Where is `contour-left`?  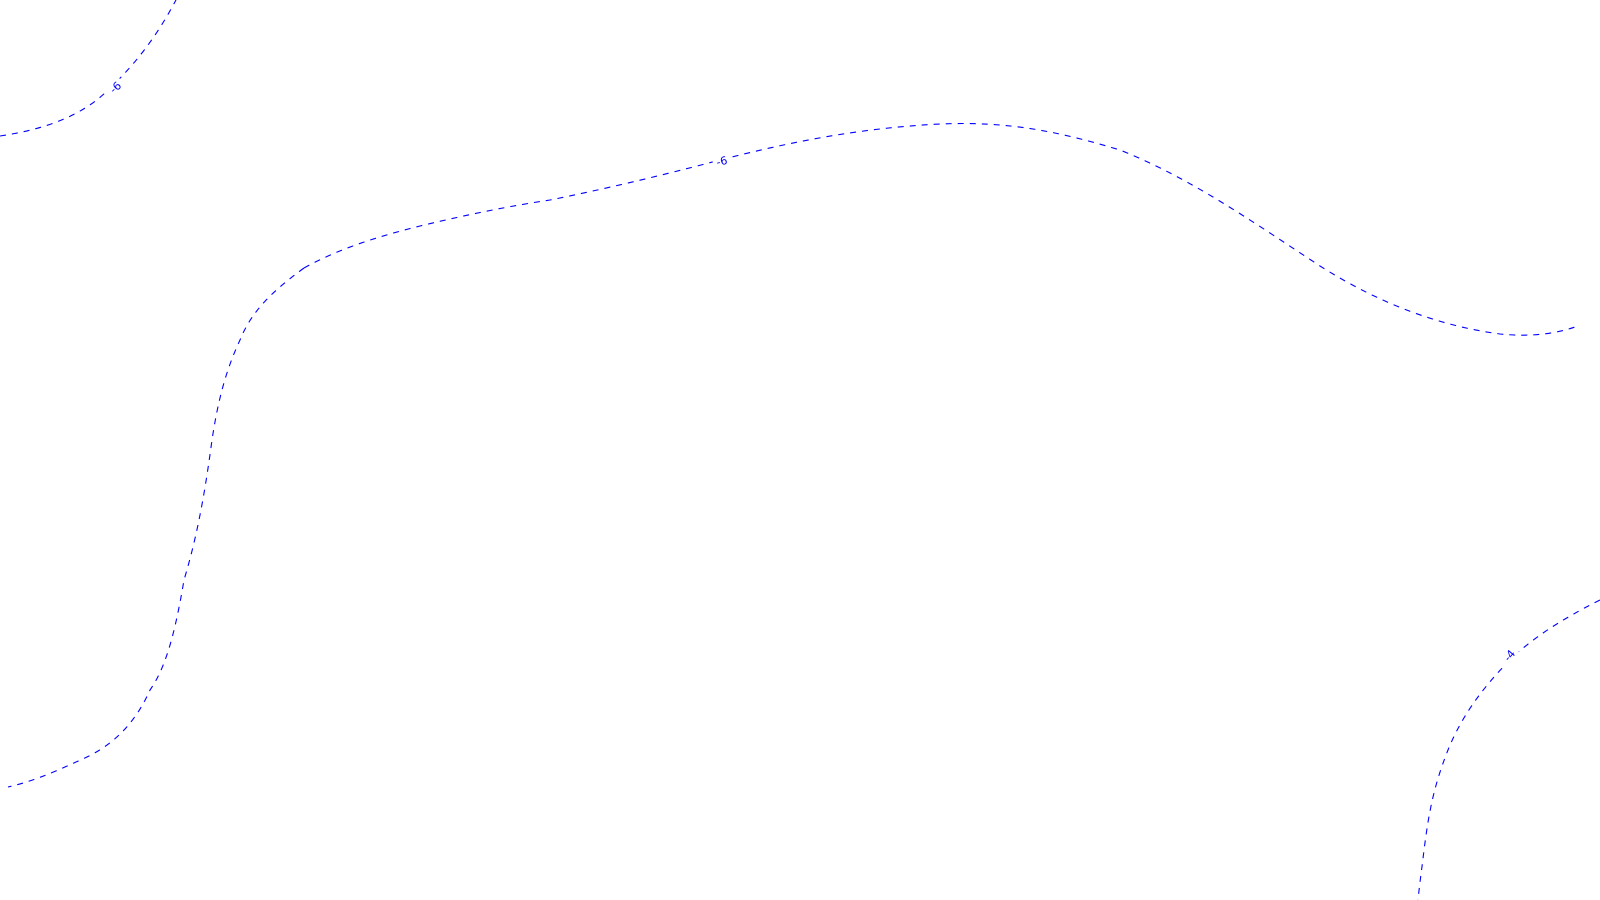 contour-left is located at coordinates (156, 527).